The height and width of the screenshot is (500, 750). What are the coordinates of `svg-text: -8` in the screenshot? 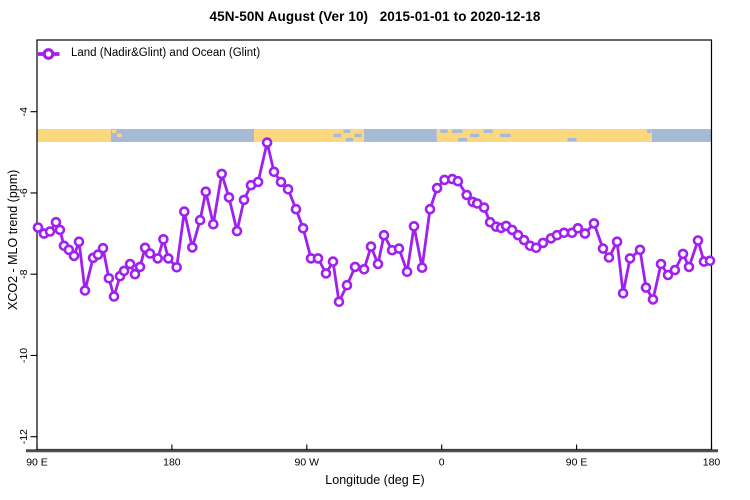 It's located at (24, 273).